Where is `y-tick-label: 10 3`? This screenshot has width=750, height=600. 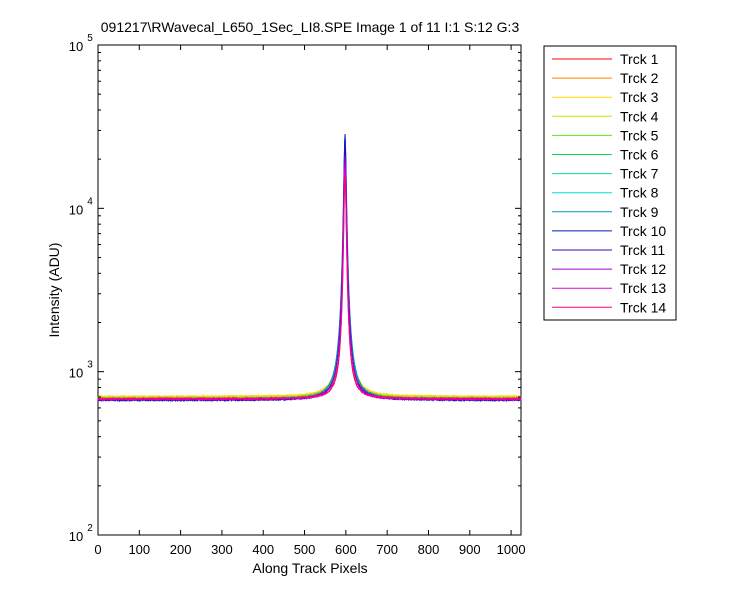
y-tick-label: 10 3 is located at coordinates (81, 370).